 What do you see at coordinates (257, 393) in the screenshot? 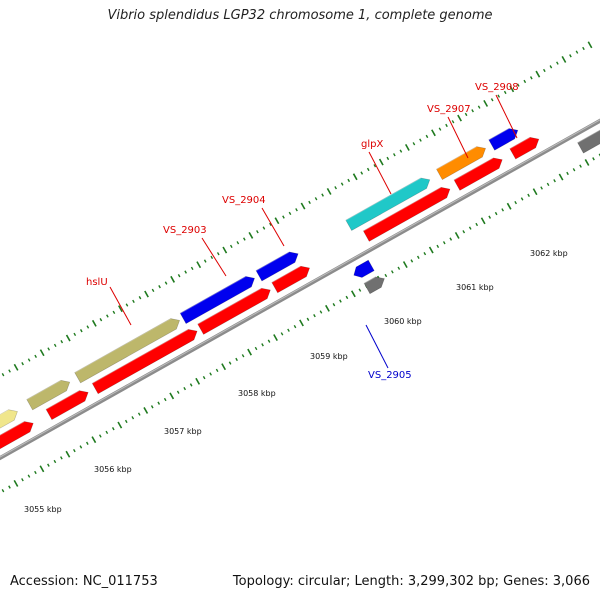
I see `scale-label: 3058 kbp` at bounding box center [257, 393].